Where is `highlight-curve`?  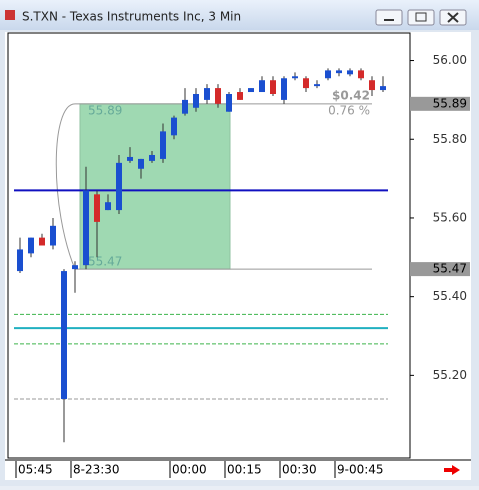 highlight-curve is located at coordinates (65, 186).